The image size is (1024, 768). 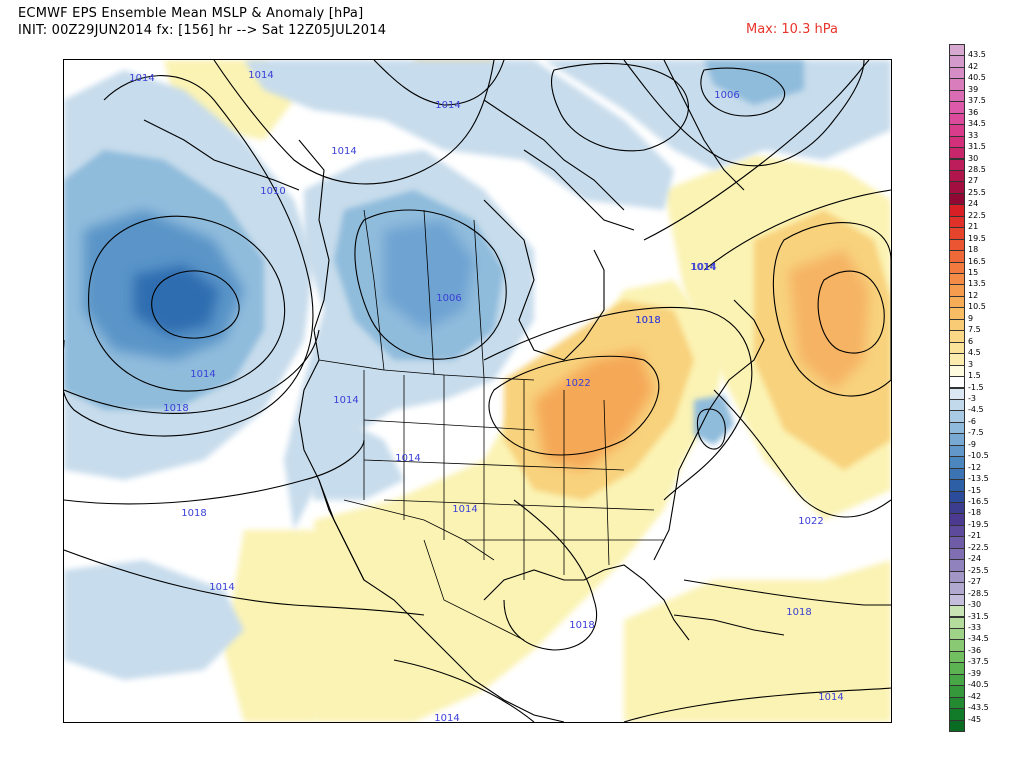 What do you see at coordinates (829, 320) in the screenshot?
I see `positive-anomaly-atlantic-core` at bounding box center [829, 320].